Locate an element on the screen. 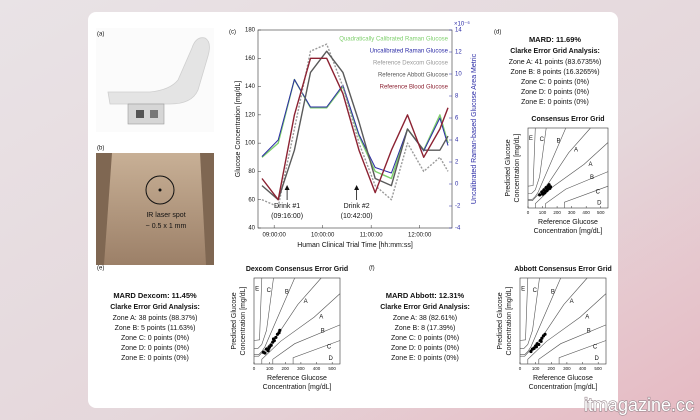 This screenshot has height=420, width=700. x-tick-label: 12:00:00 is located at coordinates (420, 236).